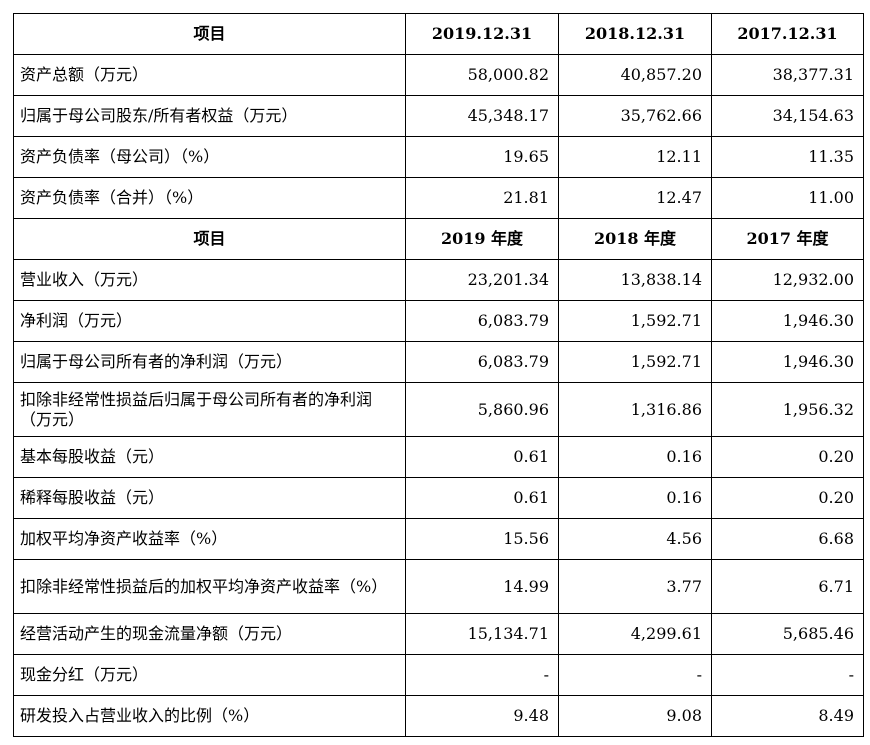  What do you see at coordinates (635, 157) in the screenshot?
I see `value-2018: 12.11` at bounding box center [635, 157].